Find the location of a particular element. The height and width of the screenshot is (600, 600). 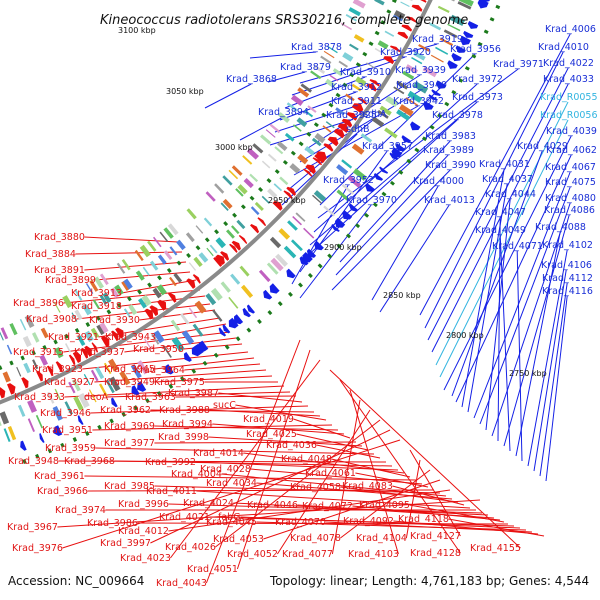

forward-gene-label: Krad_4086 is located at coordinates (569, 210).